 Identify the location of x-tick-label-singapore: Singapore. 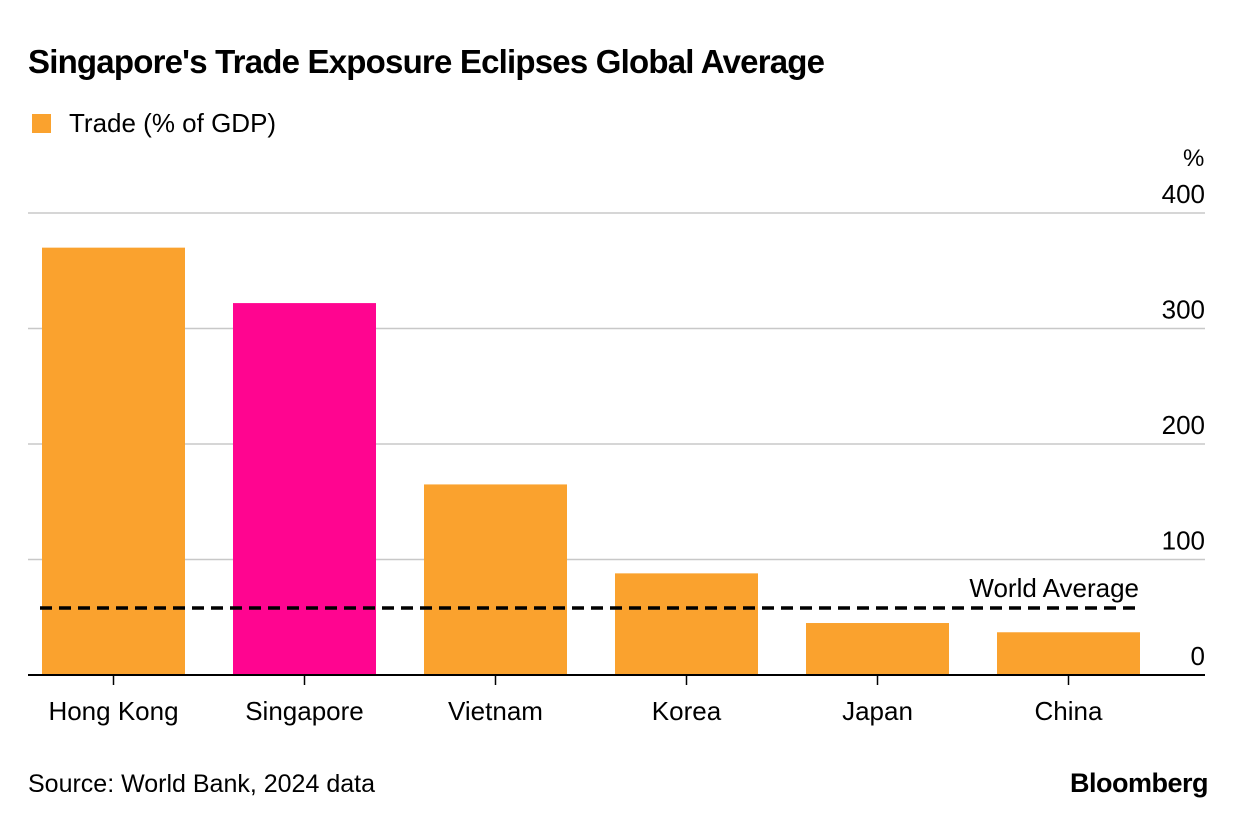
(304, 711).